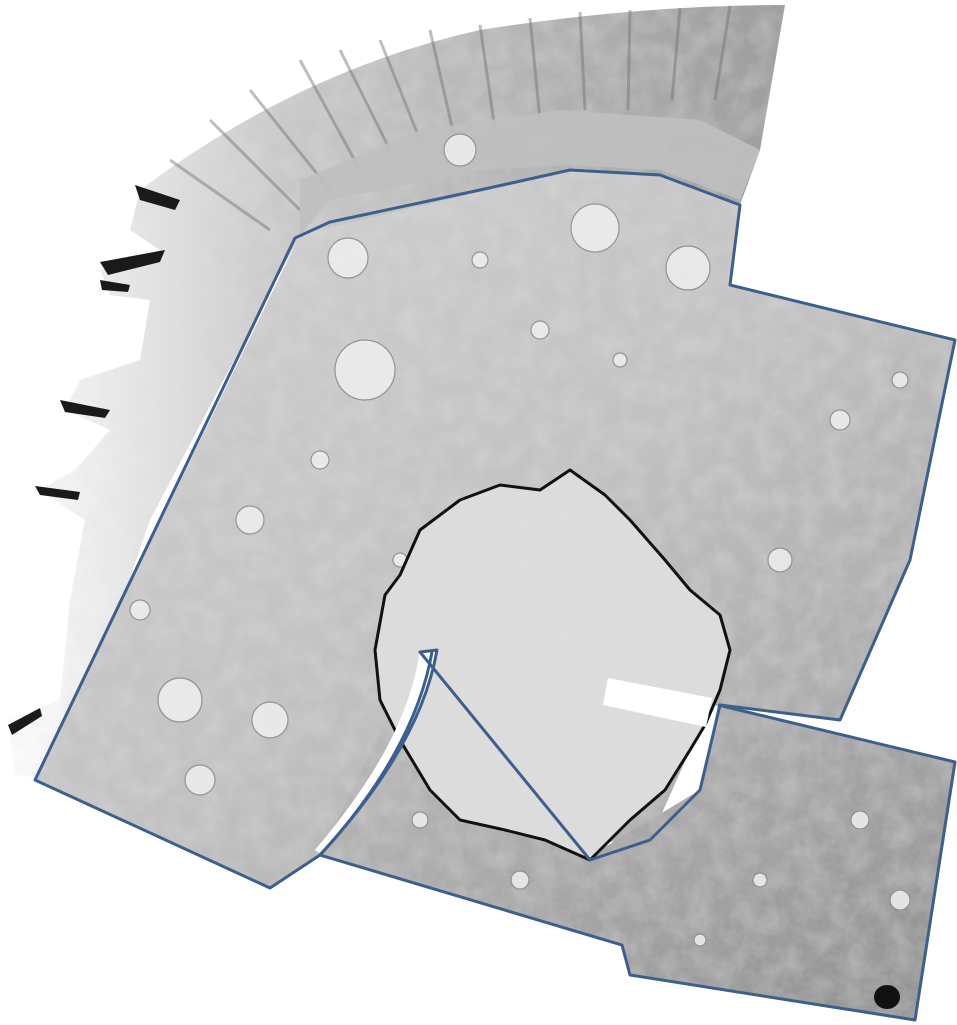  Describe the element at coordinates (657, 702) in the screenshot. I see `data-gap` at that location.